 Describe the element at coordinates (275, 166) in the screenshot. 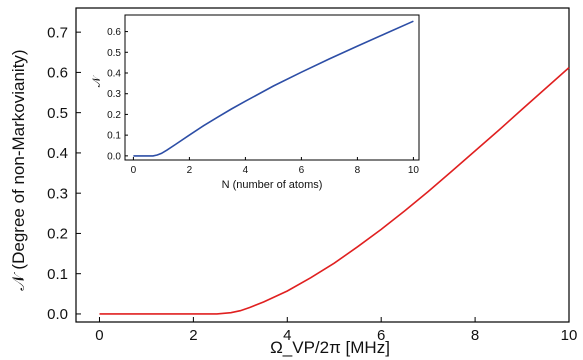

I see `inset-x-axis: 0 2 4 6 8 10` at that location.